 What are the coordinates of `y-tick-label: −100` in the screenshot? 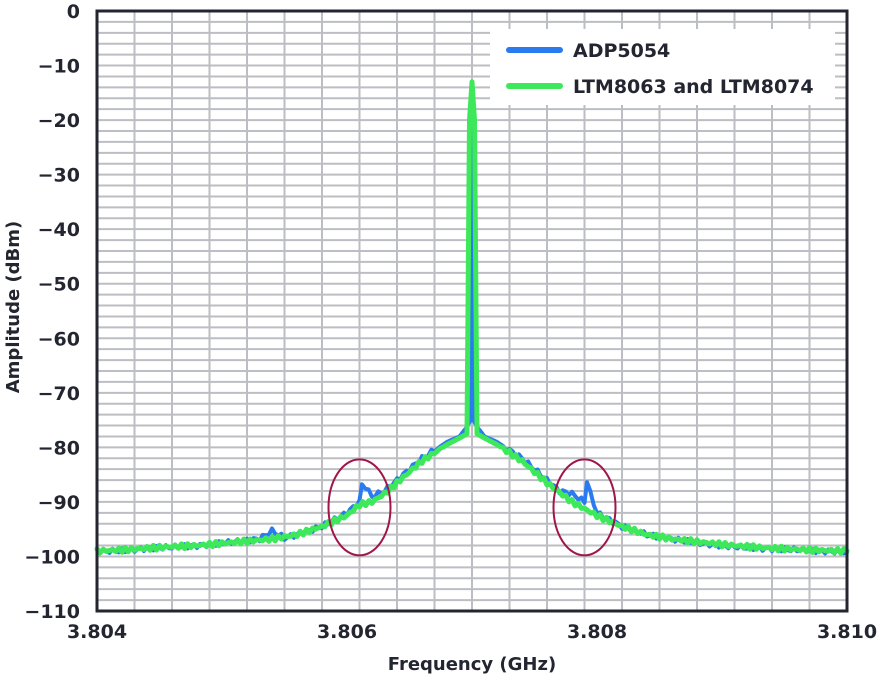 It's located at (52, 557).